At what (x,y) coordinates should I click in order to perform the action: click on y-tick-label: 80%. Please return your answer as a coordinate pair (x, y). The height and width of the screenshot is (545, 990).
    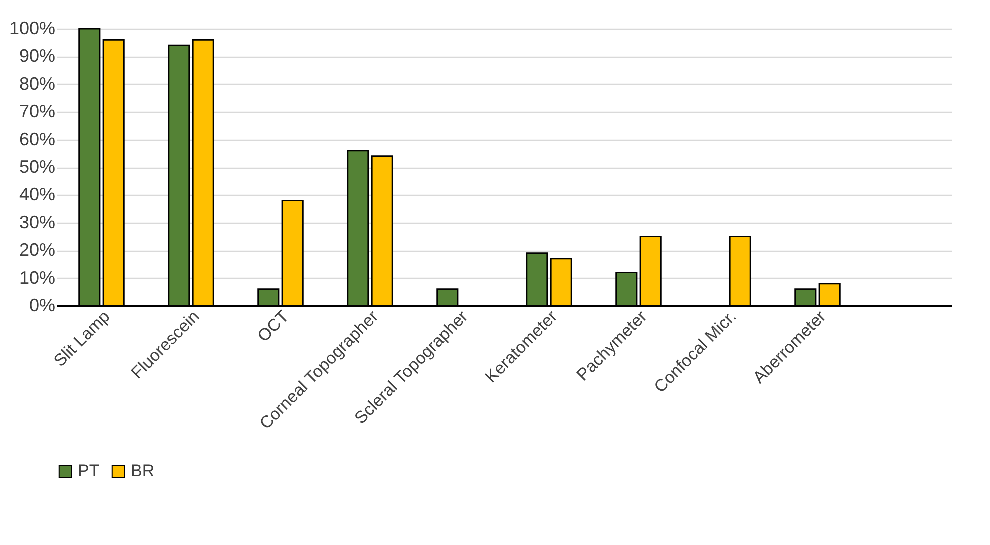
    Looking at the image, I should click on (37, 84).